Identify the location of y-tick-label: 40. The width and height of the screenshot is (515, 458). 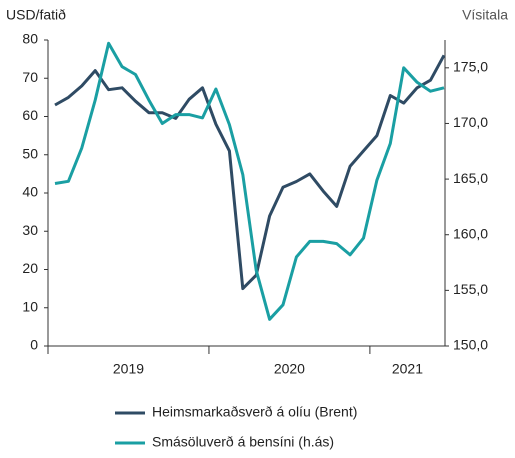
(30, 192).